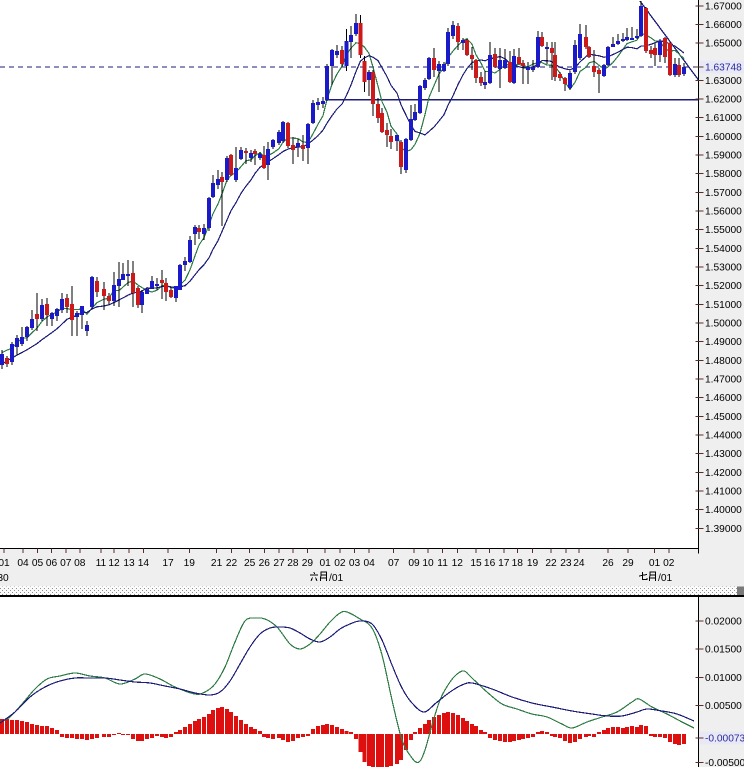 This screenshot has height=767, width=744. I want to click on svg-text: 10, so click(428, 563).